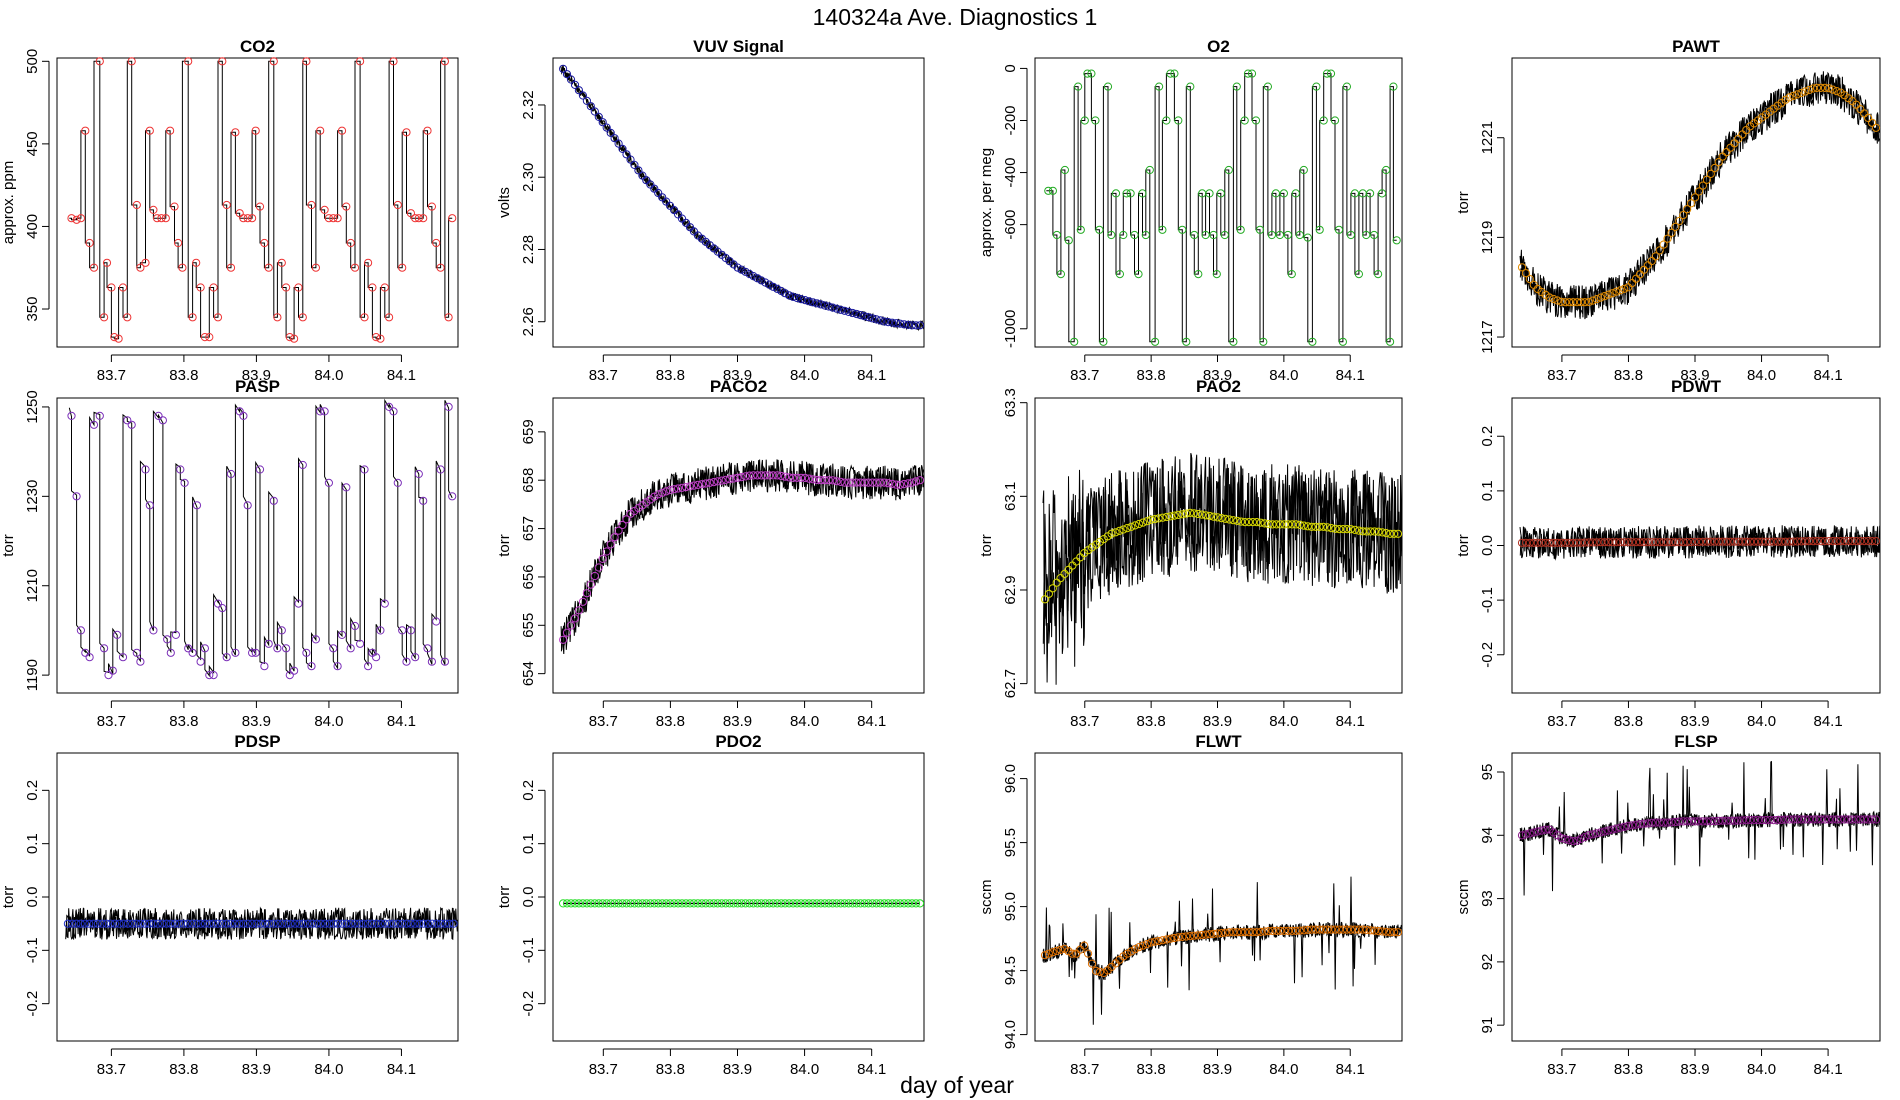 The image size is (1900, 1100). What do you see at coordinates (603, 1069) in the screenshot?
I see `x-tick-label: 83.7` at bounding box center [603, 1069].